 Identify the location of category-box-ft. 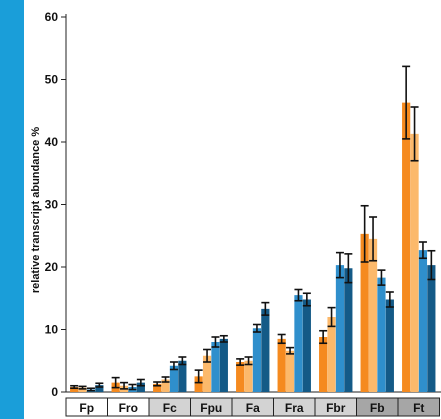
(418, 407).